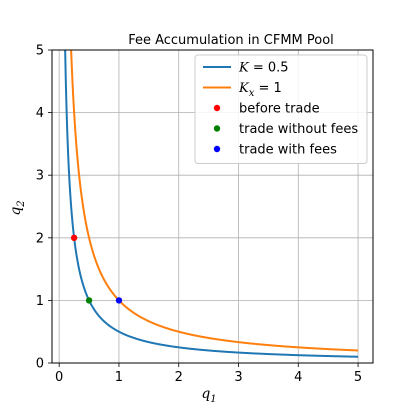 This screenshot has width=415, height=415. What do you see at coordinates (260, 90) in the screenshot?
I see `legend-label: Kx = 1` at bounding box center [260, 90].